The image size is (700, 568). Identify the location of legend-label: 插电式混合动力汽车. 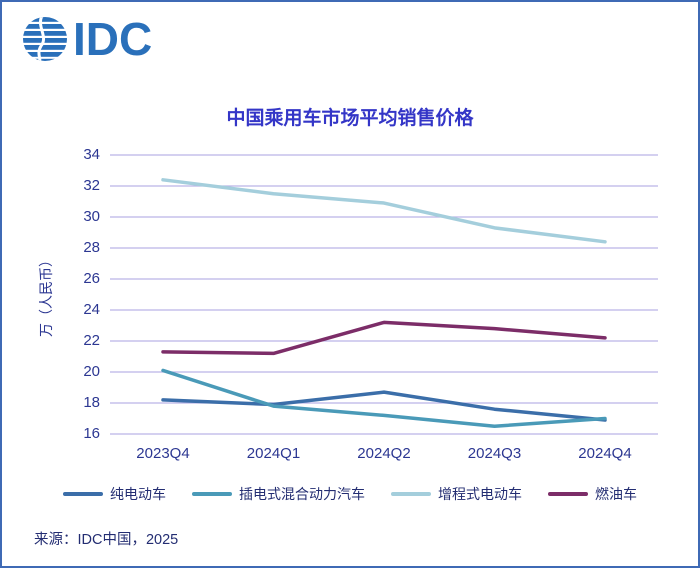
(302, 494).